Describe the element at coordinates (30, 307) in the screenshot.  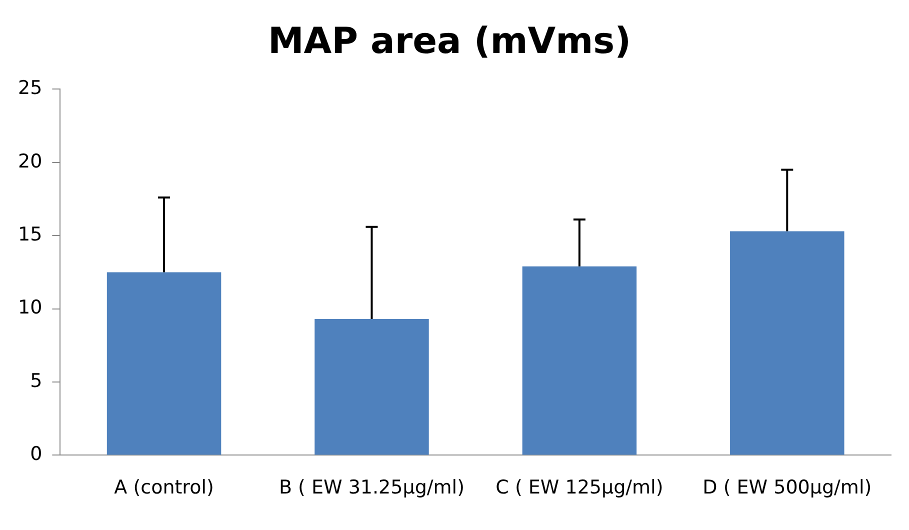
I see `y-tick-label: 10` at that location.